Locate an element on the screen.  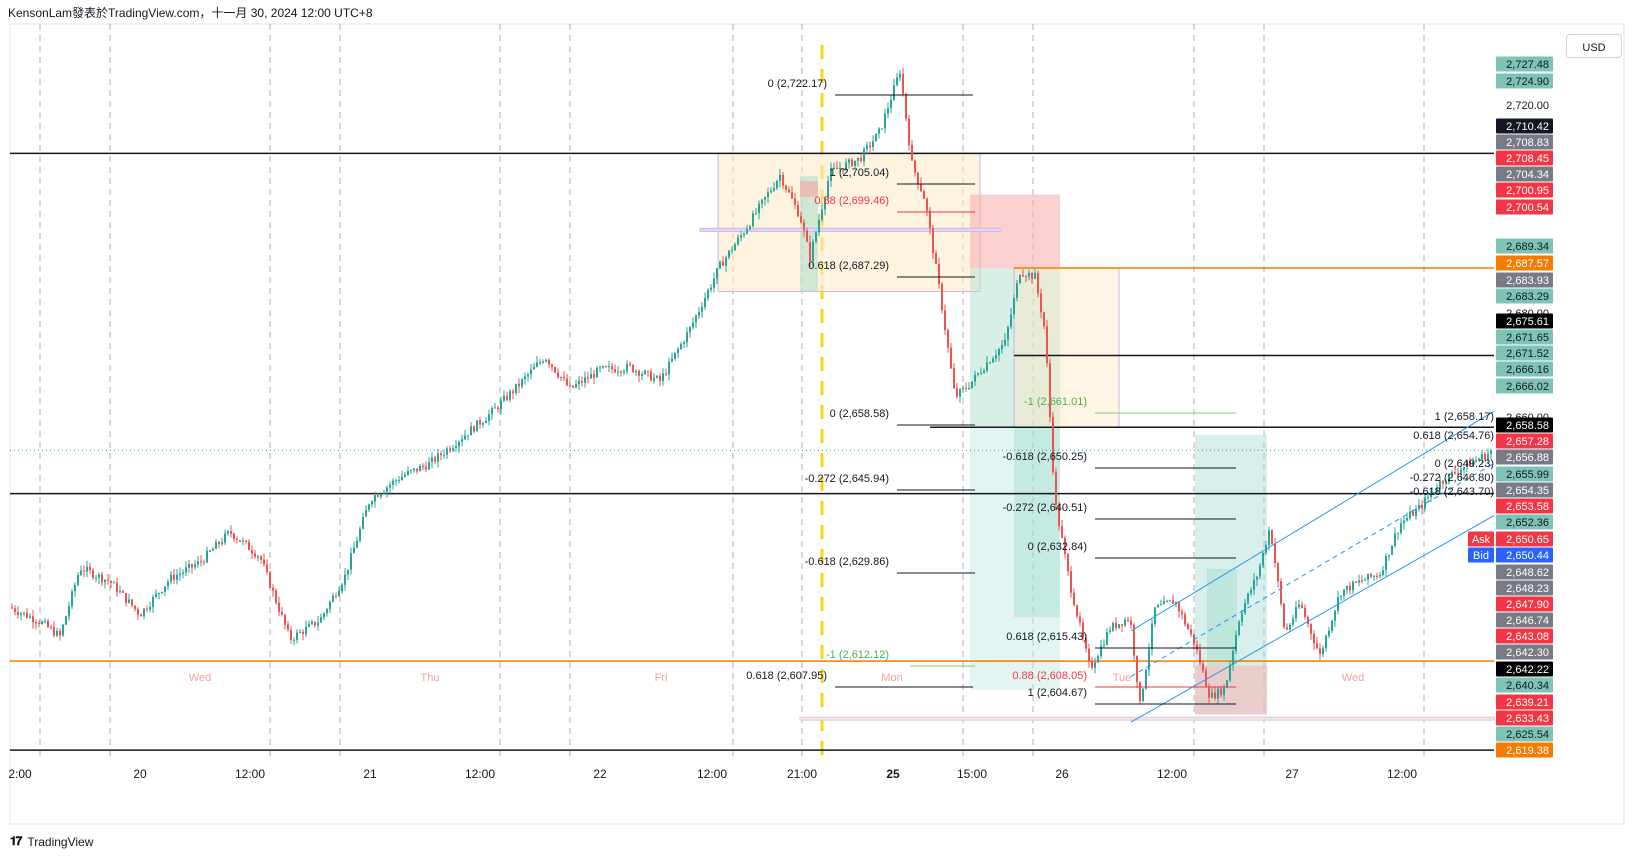
price-badge-label: 2,643.08 is located at coordinates (1527, 637).